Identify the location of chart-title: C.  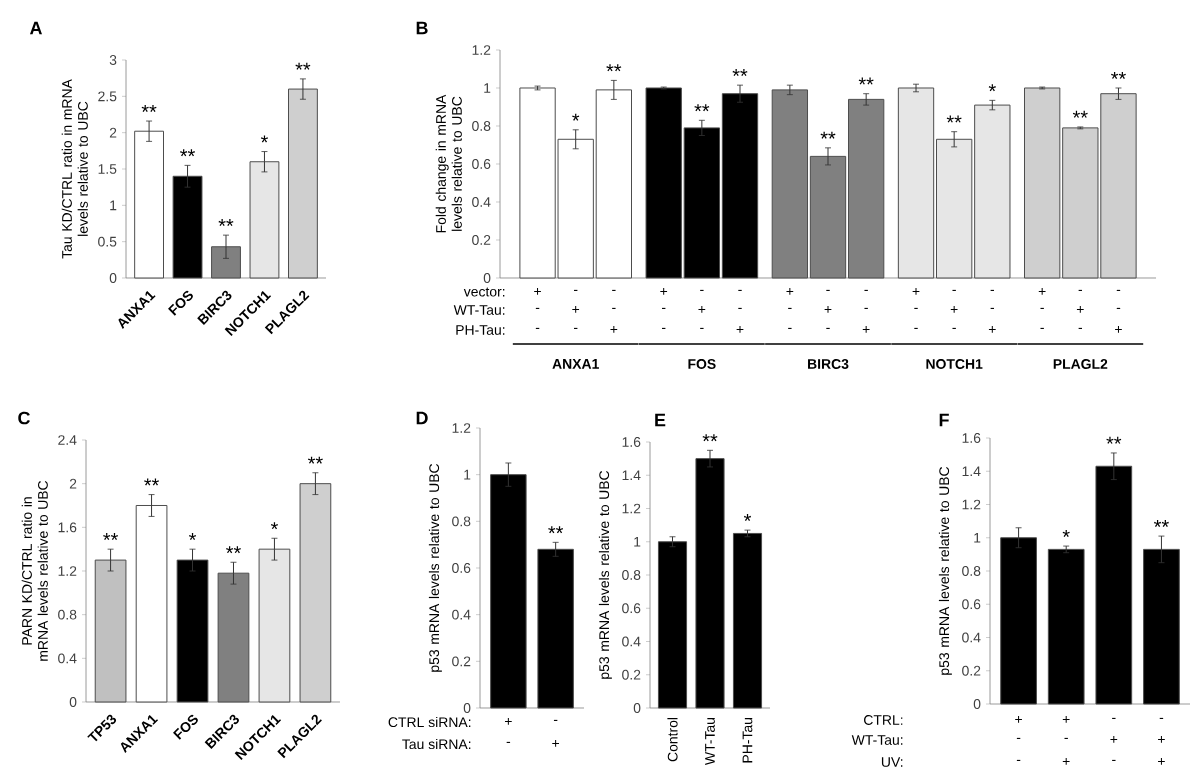
(24, 418).